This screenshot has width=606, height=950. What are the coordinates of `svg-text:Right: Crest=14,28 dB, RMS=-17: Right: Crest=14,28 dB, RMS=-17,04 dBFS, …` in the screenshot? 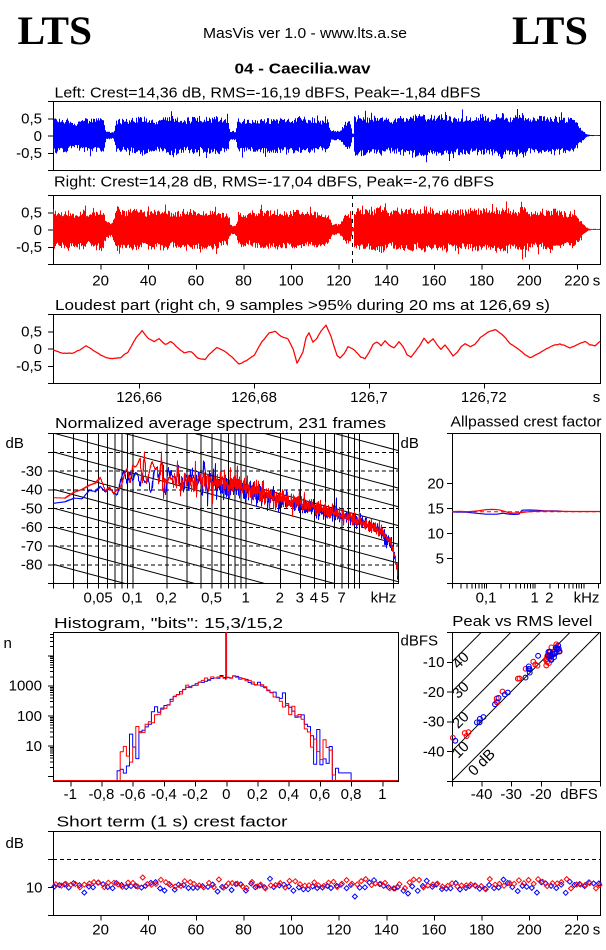 It's located at (274, 182).